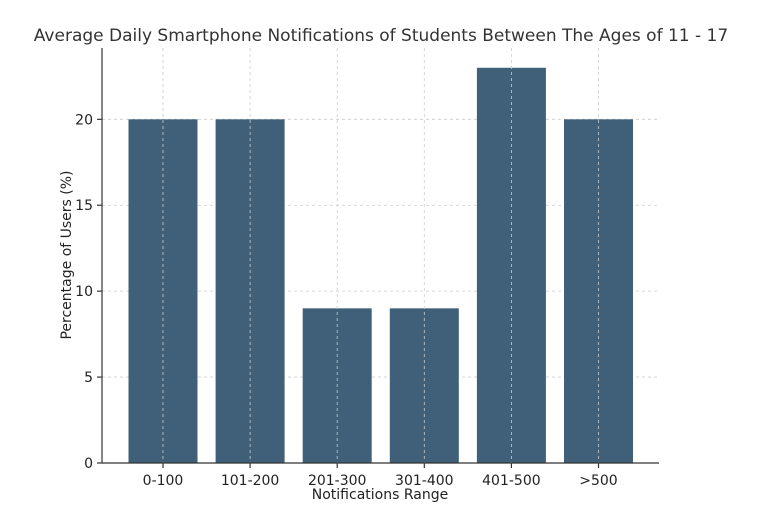 Image resolution: width=766 pixels, height=506 pixels. Describe the element at coordinates (84, 292) in the screenshot. I see `y-tick-label: 10` at that location.